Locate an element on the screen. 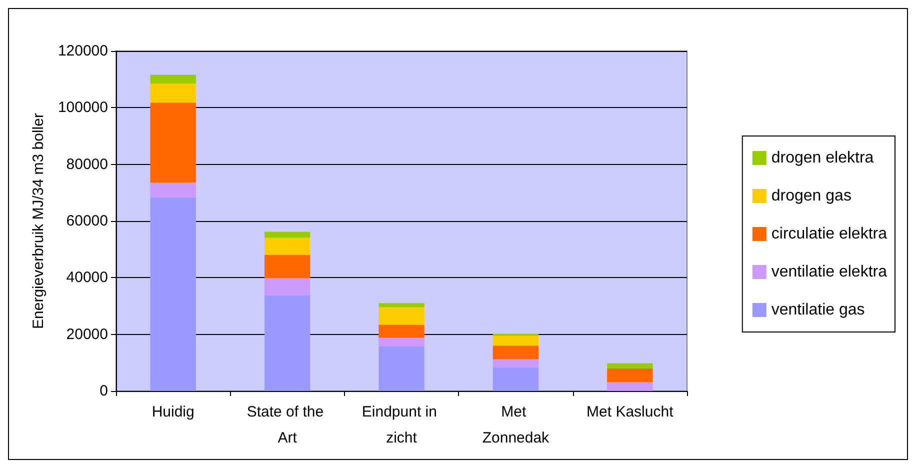 The width and height of the screenshot is (918, 470). x-tick-label: State of the Art is located at coordinates (287, 425).